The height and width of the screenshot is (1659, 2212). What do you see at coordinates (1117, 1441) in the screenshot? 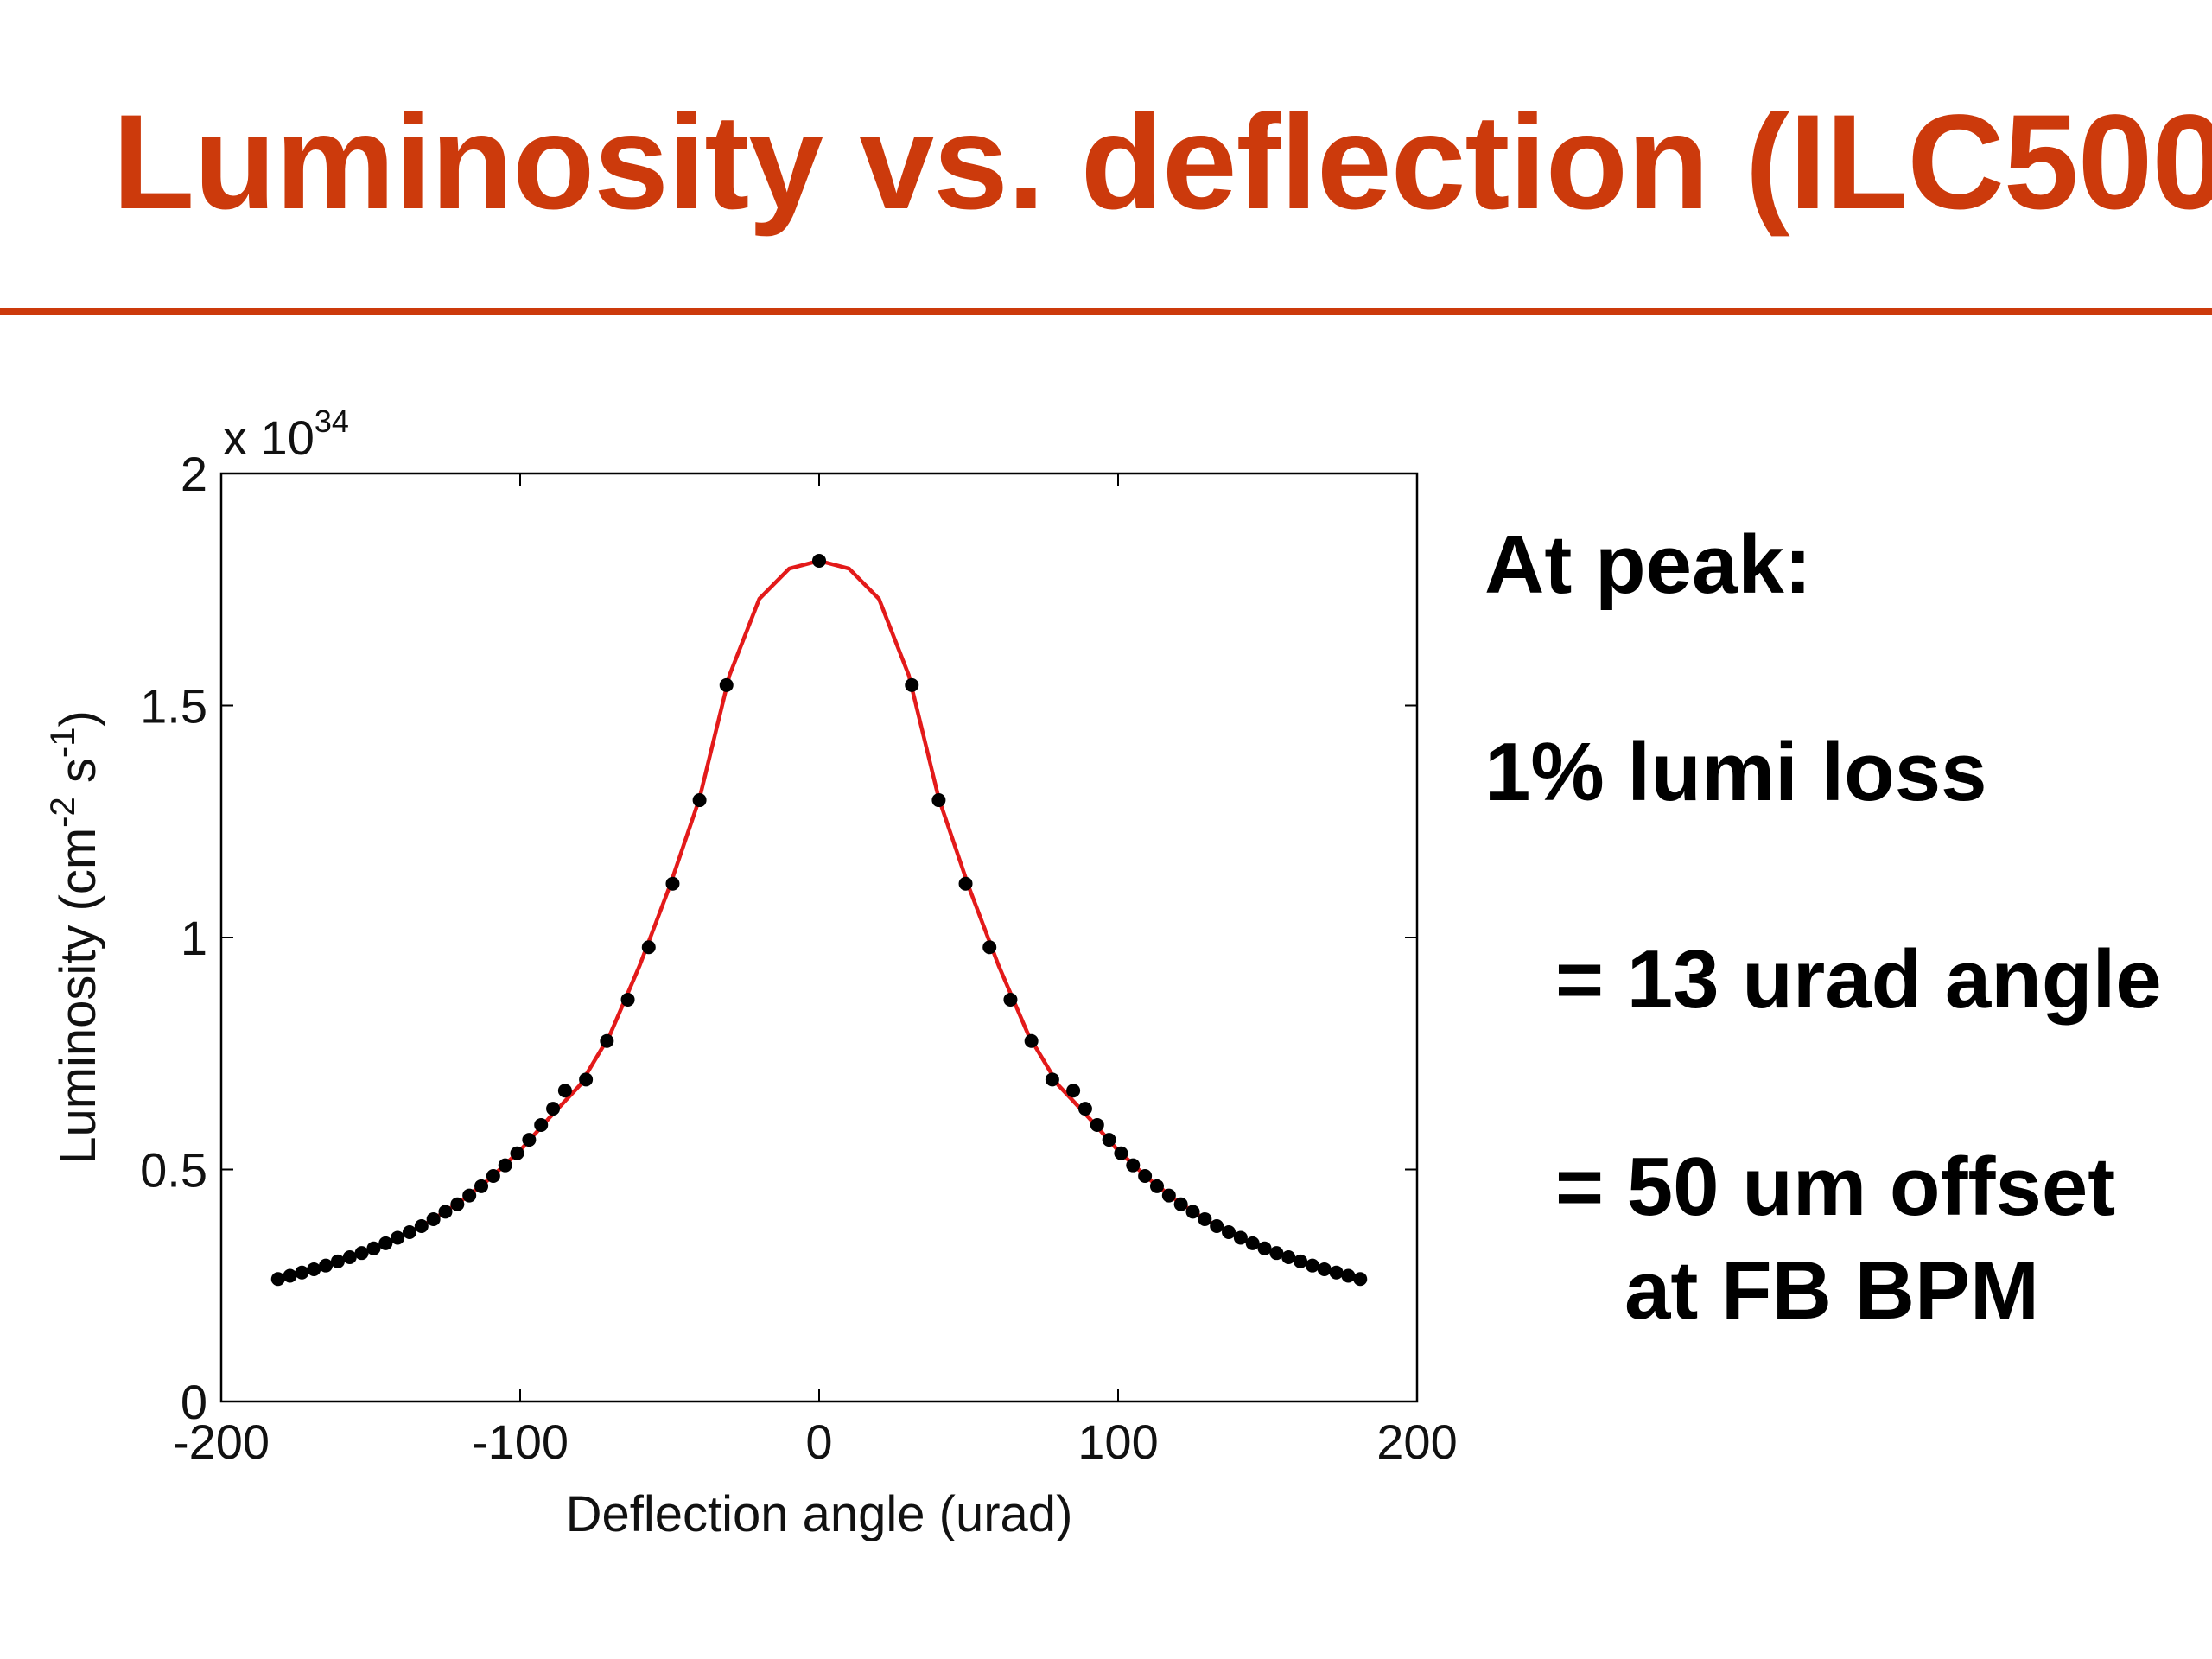
I see `x-tick-label: 100` at bounding box center [1117, 1441].